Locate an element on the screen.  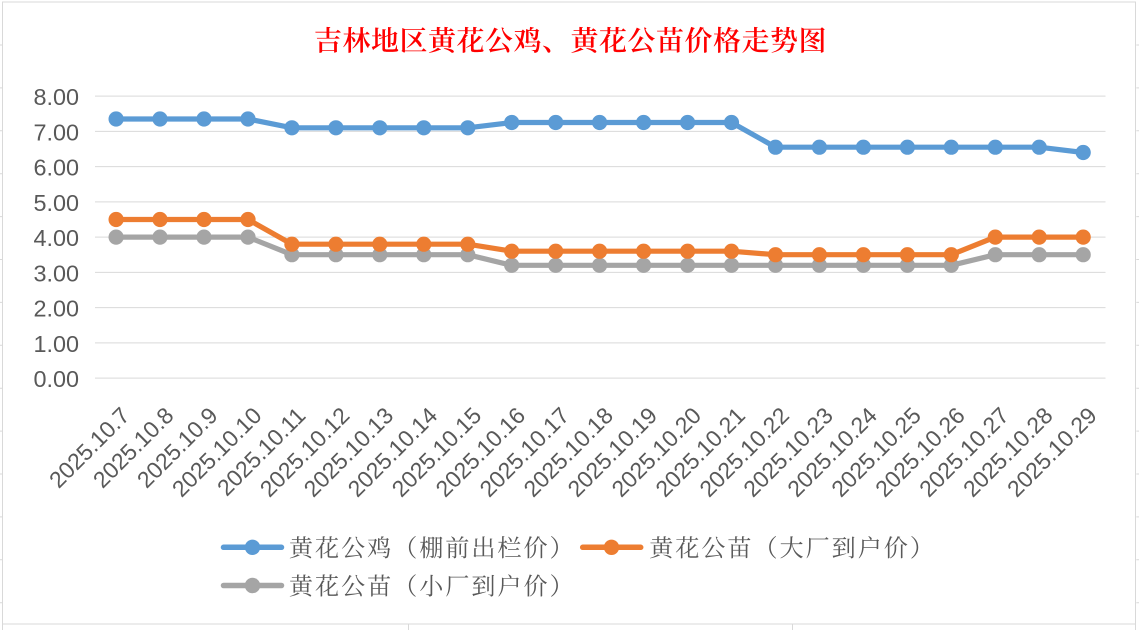
svg-text: 5.00 is located at coordinates (56, 203).